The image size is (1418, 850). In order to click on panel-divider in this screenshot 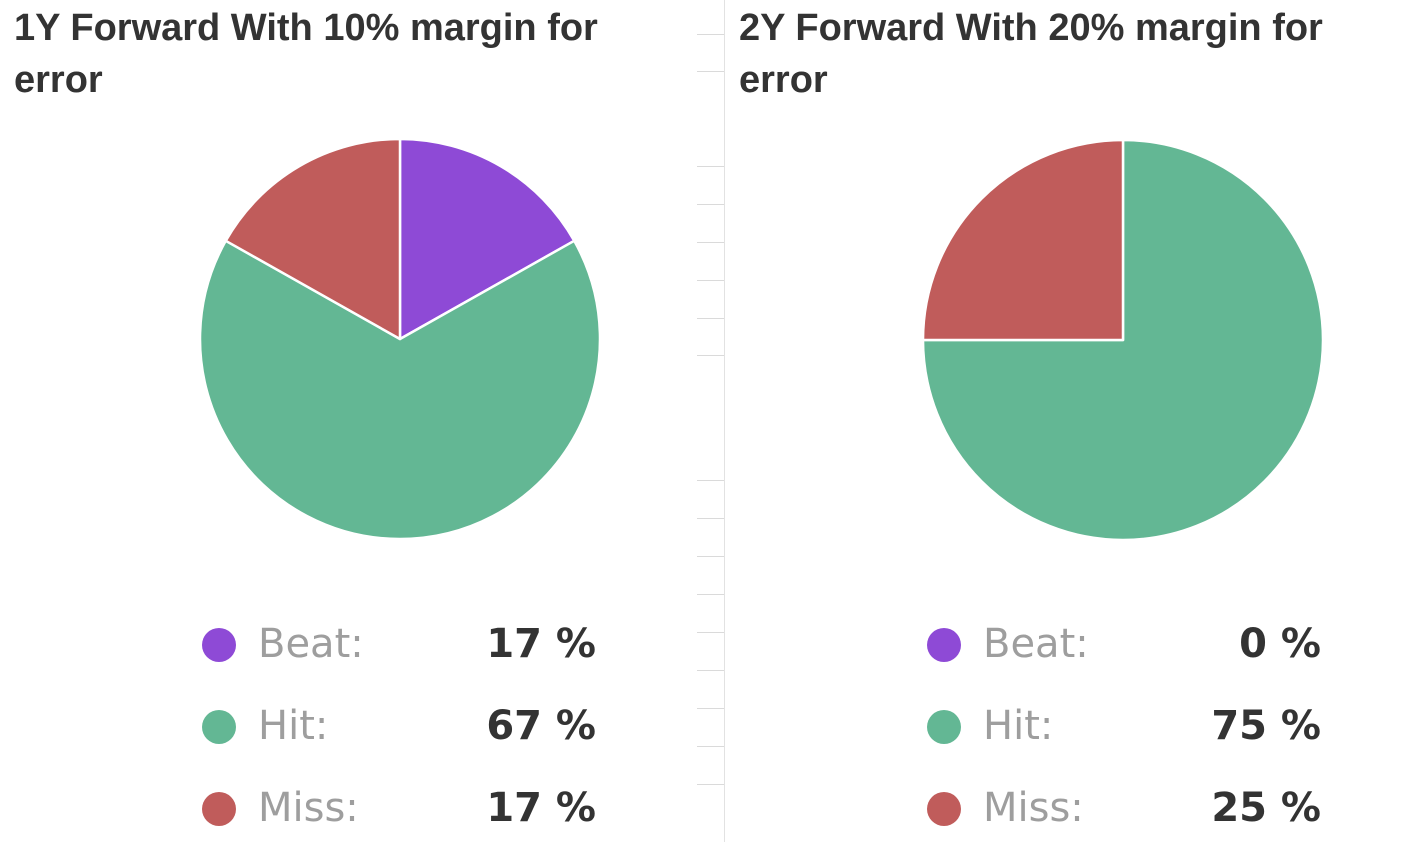, I will do `click(724, 421)`.